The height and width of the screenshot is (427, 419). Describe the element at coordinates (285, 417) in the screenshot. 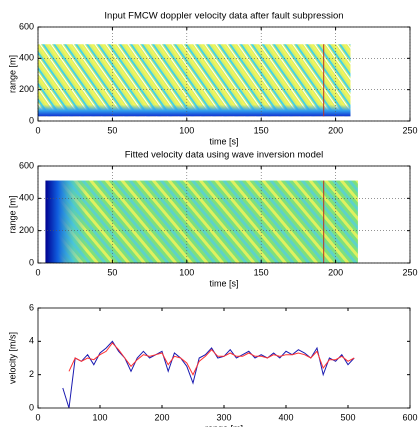

I see `x-tick-label: 400` at that location.